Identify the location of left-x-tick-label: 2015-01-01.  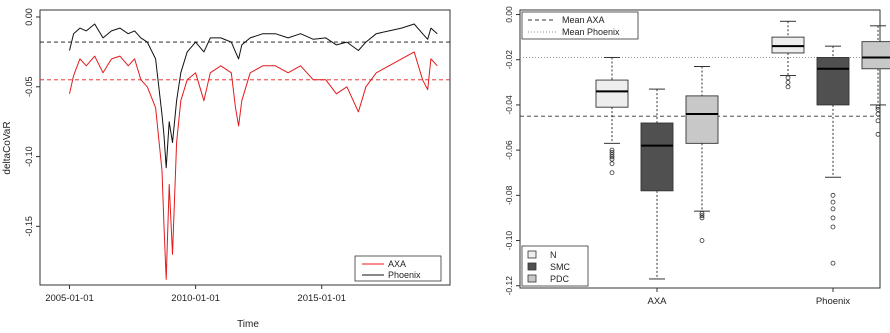
(321, 298).